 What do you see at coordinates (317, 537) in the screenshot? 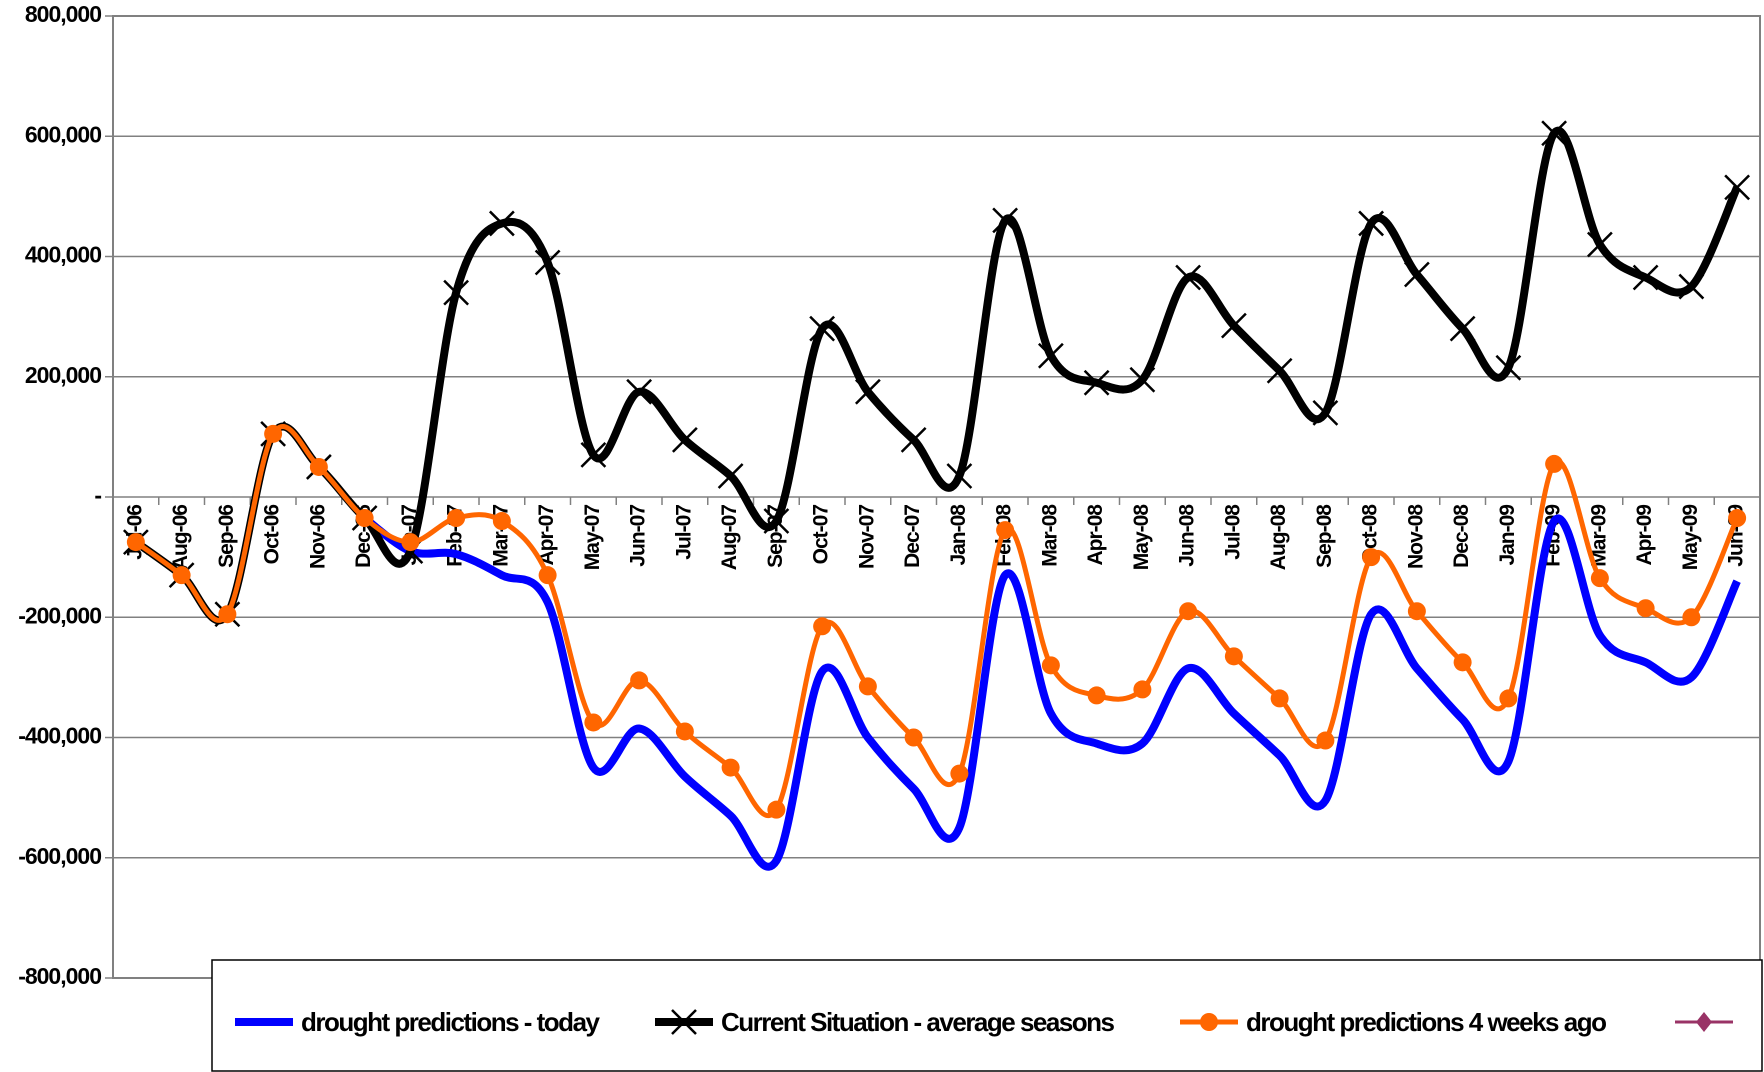
I see `x-tick-label: Nov-06` at bounding box center [317, 537].